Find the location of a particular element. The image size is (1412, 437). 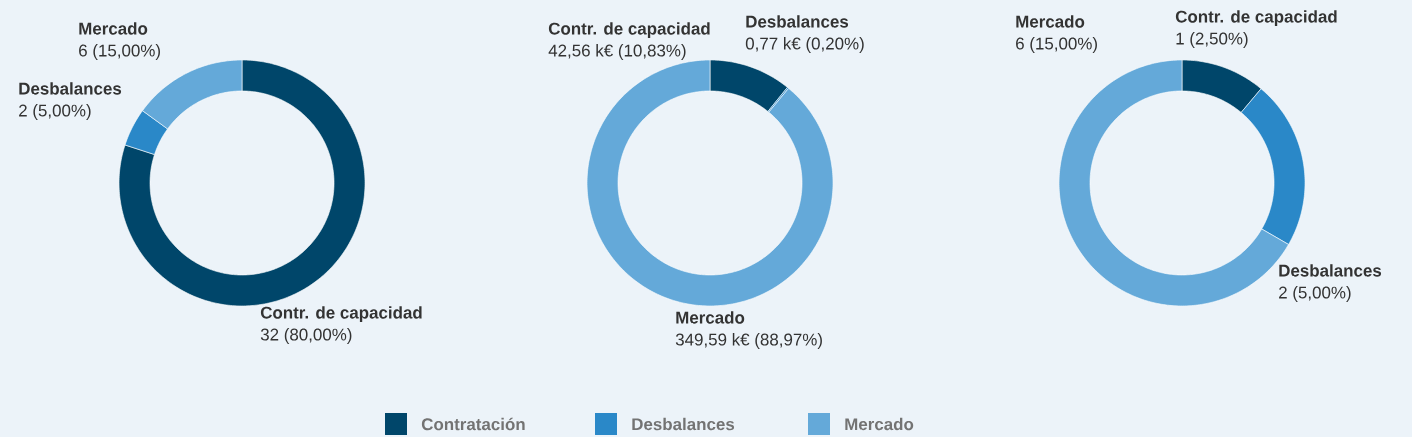

text: Mercado is located at coordinates (879, 424).